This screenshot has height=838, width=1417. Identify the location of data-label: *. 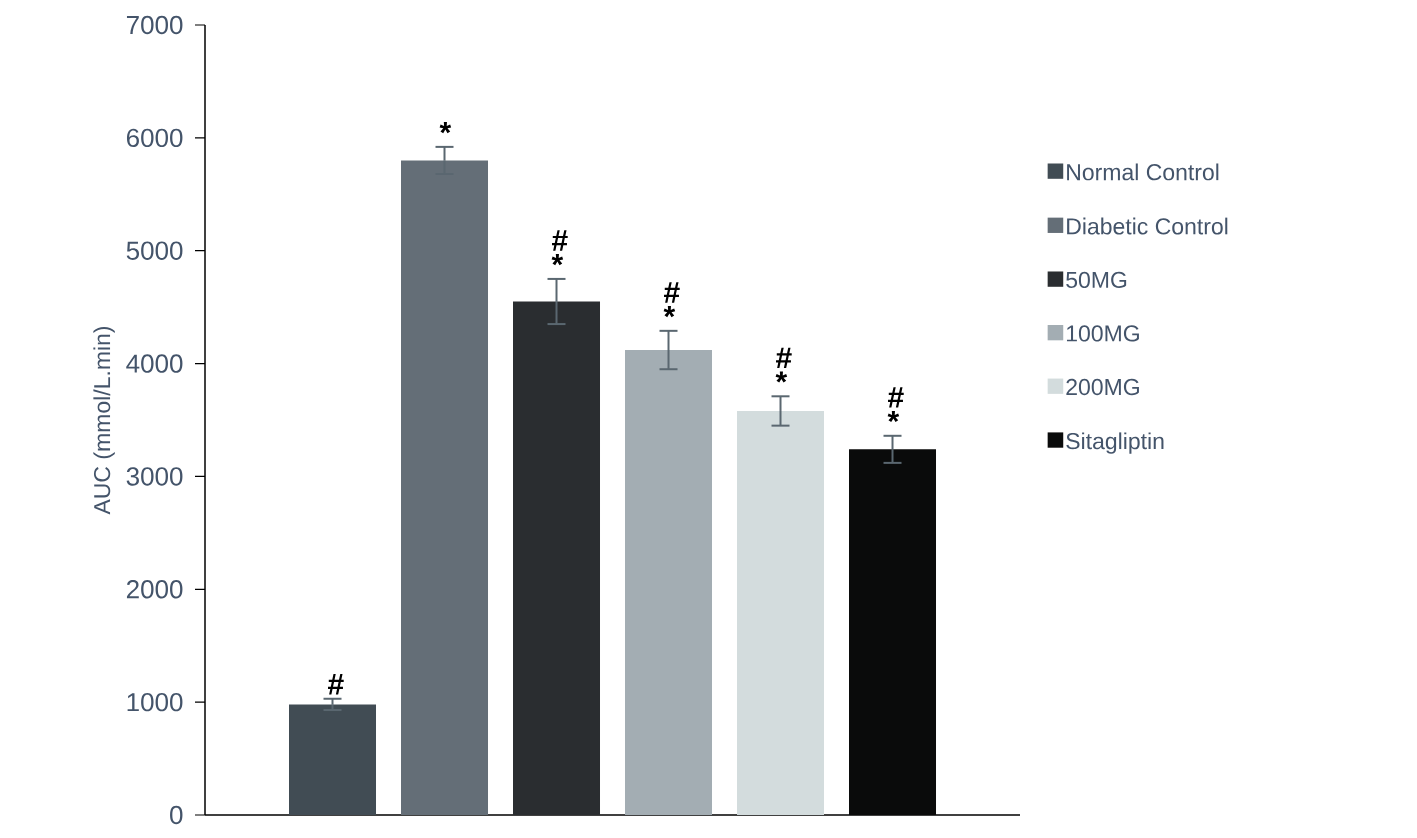
(445, 128).